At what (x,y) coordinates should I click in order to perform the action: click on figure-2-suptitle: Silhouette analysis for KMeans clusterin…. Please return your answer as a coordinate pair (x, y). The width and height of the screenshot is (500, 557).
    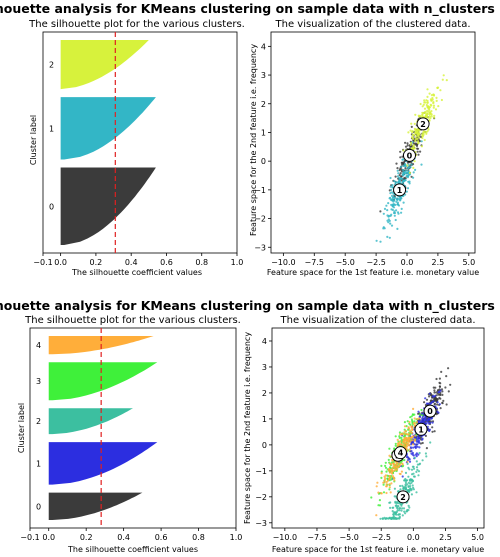
    Looking at the image, I should click on (250, 306).